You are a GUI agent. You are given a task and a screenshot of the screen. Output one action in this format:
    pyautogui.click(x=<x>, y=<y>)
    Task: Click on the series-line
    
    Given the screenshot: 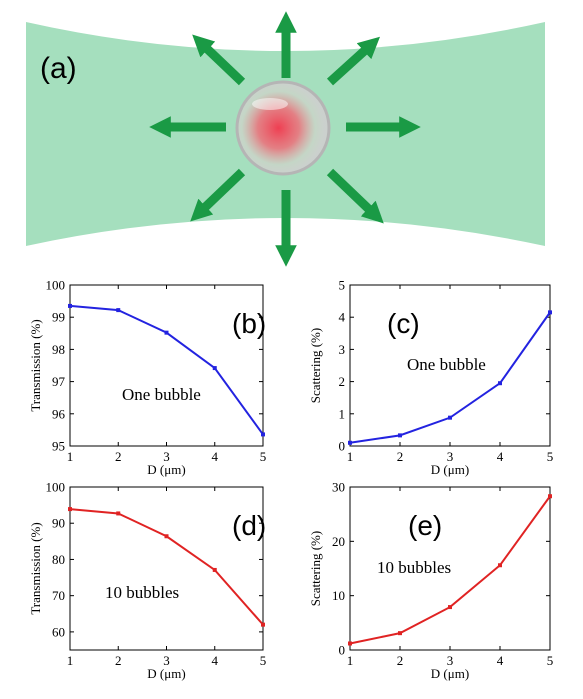 What is the action you would take?
    pyautogui.click(x=450, y=377)
    